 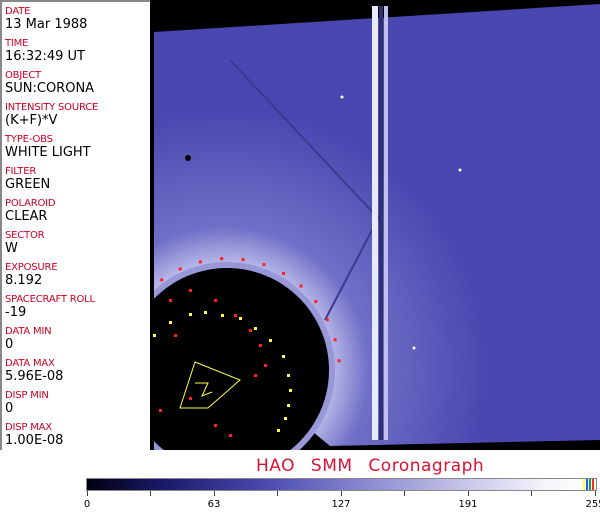 I want to click on yellow-markers, so click(x=222, y=371).